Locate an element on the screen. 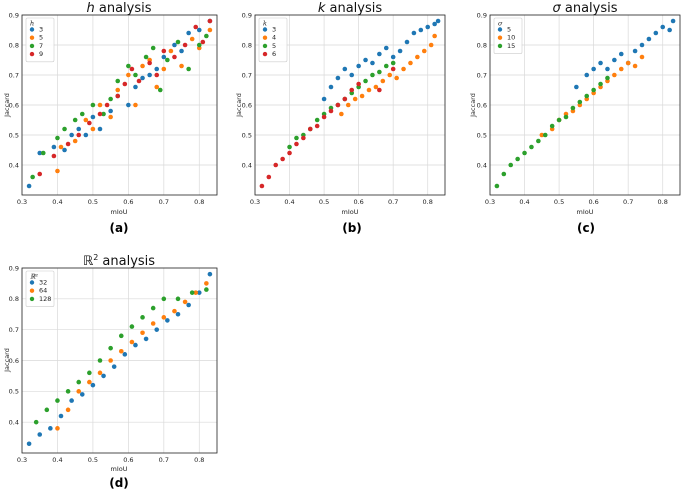 This screenshot has height=490, width=685. legend-entry: 6 is located at coordinates (274, 54).